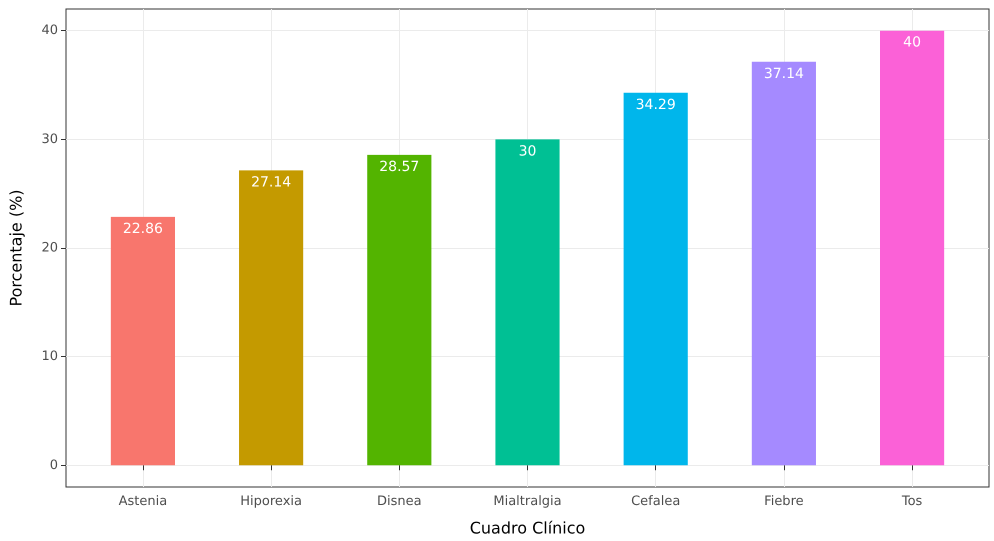 The width and height of the screenshot is (994, 541). What do you see at coordinates (784, 74) in the screenshot?
I see `data-label: 37.14` at bounding box center [784, 74].